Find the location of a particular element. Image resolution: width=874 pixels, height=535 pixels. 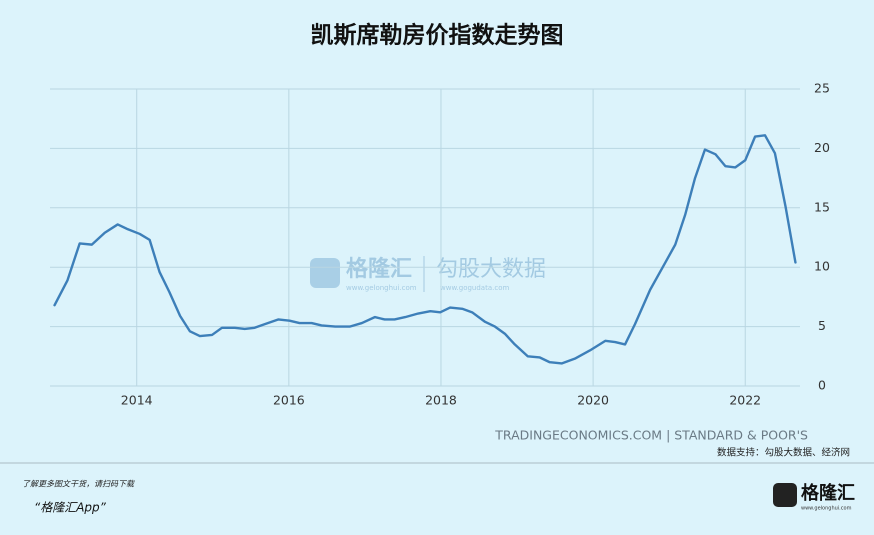

x-tick-label: 2020 is located at coordinates (593, 400).